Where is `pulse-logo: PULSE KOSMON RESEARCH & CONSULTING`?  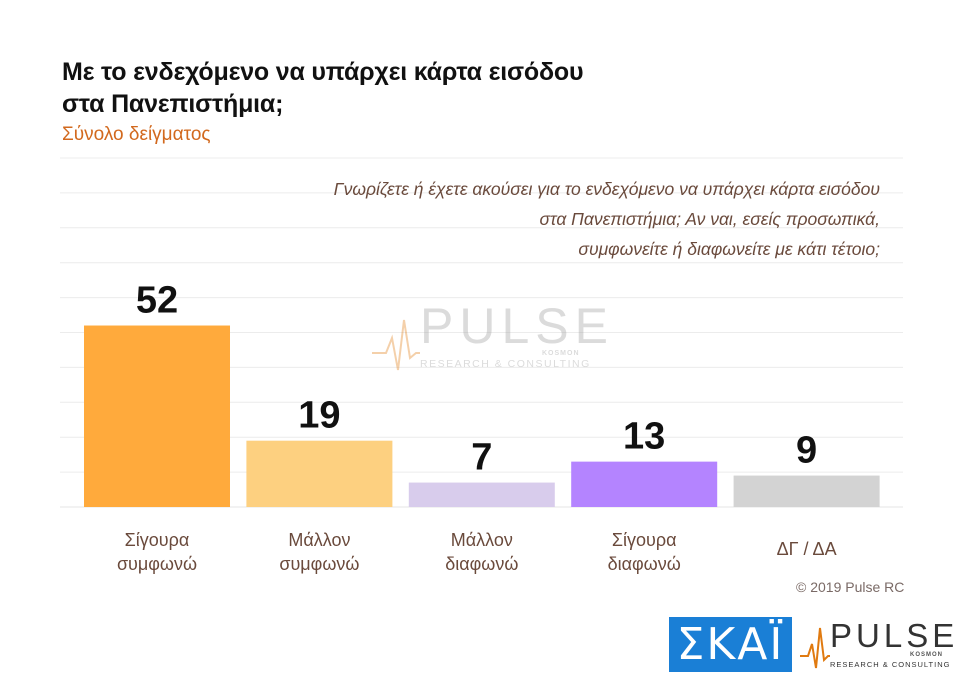
pulse-logo: PULSE KOSMON RESEARCH & CONSULTING is located at coordinates (877, 645).